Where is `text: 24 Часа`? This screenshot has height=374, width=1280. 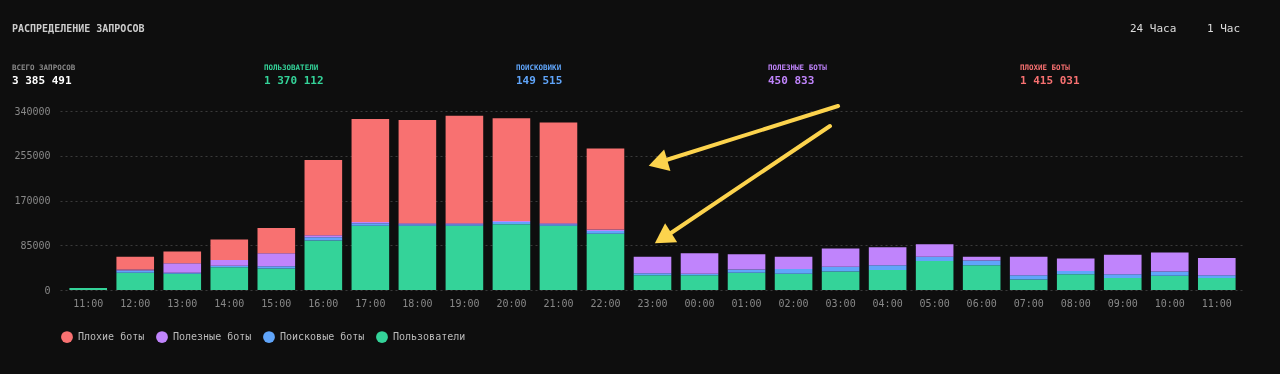
text: 24 Часа is located at coordinates (1153, 28).